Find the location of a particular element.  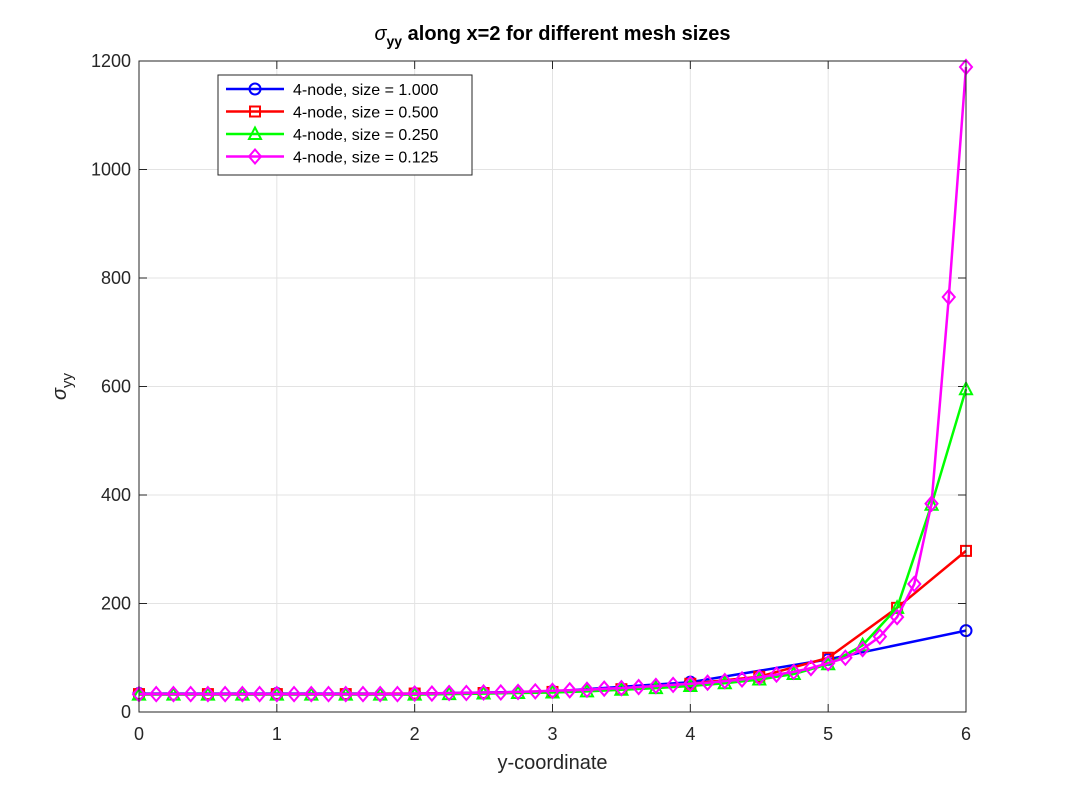

y-label-subscript: yy is located at coordinates (67, 380).